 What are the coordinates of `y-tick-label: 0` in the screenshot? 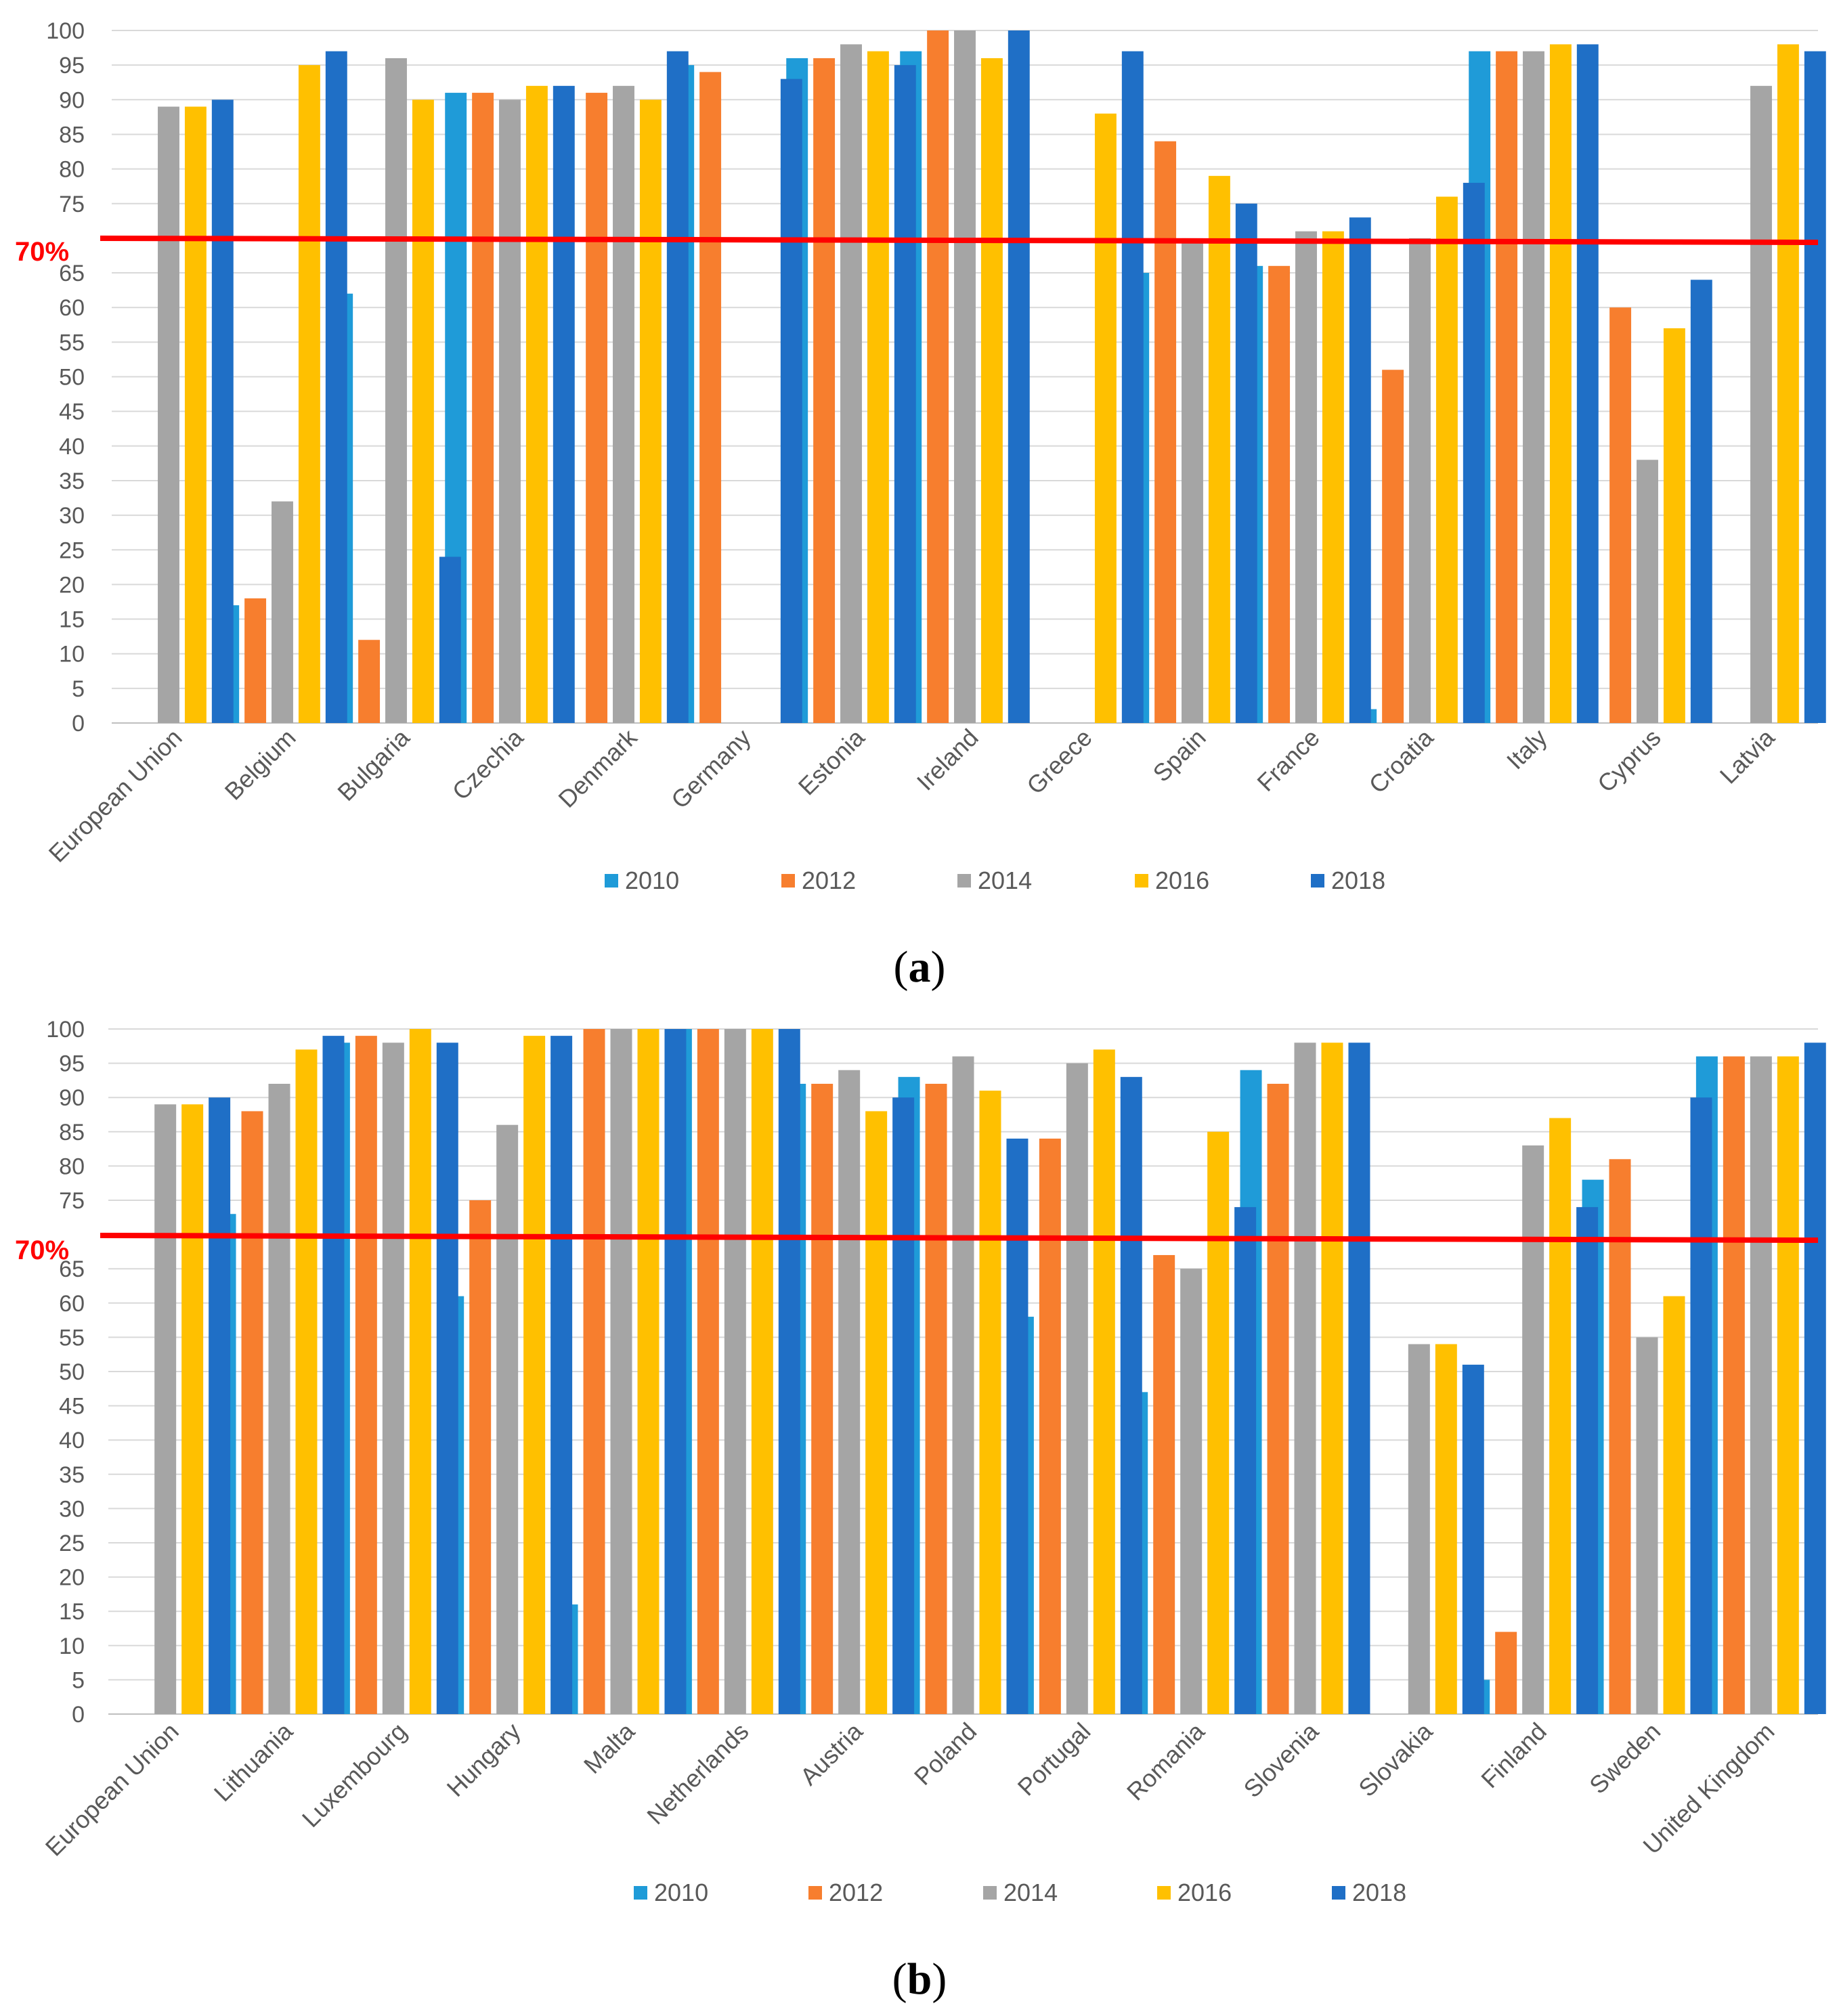 It's located at (78, 1715).